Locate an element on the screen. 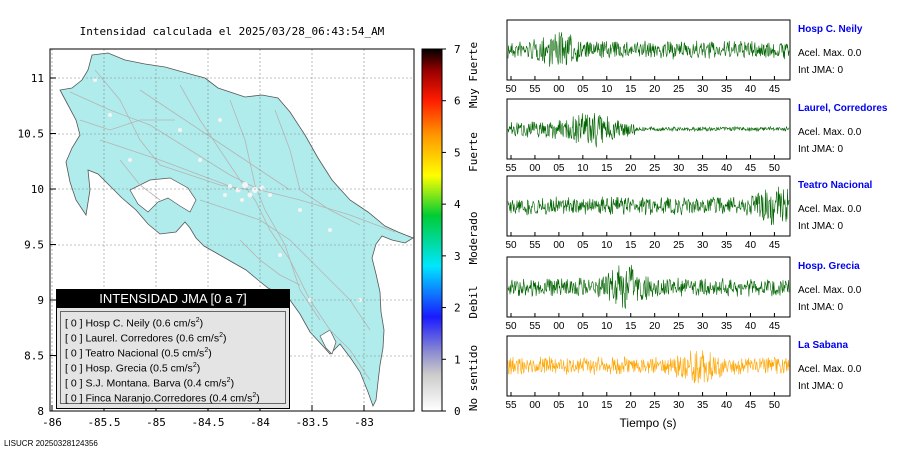  colorbar-tick-label: 2 is located at coordinates (457, 308).